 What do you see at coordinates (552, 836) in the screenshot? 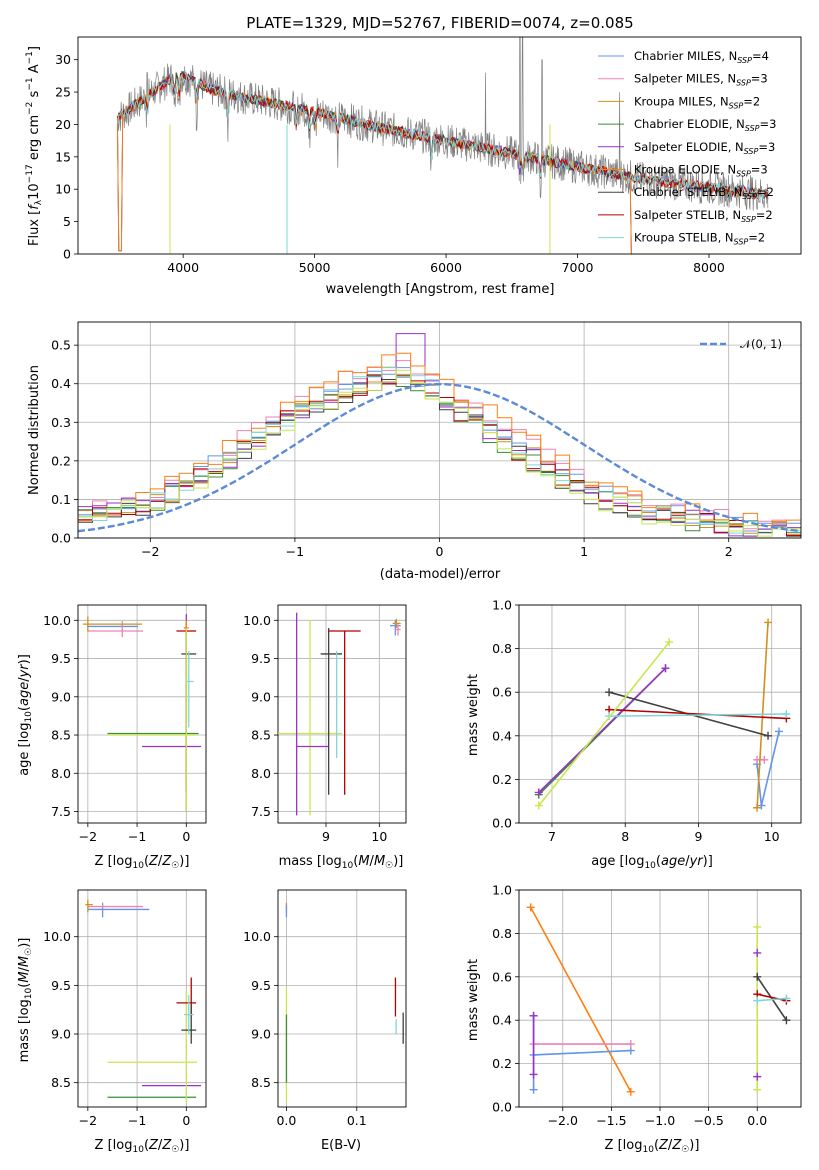
I see `weightAge-xtick-label: 7` at bounding box center [552, 836].